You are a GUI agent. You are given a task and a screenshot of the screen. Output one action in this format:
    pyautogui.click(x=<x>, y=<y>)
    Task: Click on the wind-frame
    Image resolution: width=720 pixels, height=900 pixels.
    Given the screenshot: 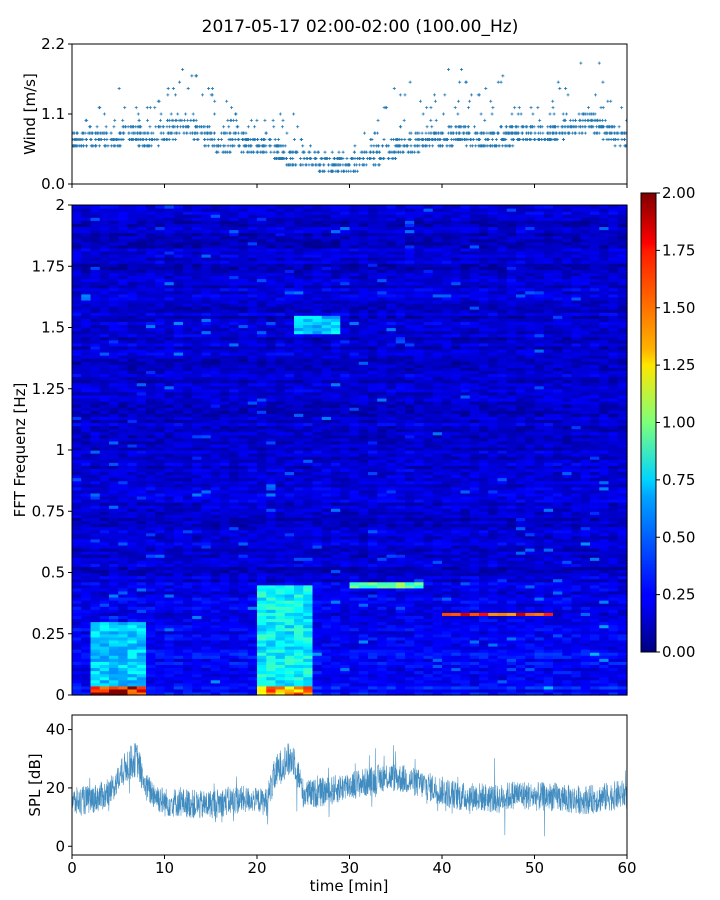 What is the action you would take?
    pyautogui.click(x=349, y=114)
    